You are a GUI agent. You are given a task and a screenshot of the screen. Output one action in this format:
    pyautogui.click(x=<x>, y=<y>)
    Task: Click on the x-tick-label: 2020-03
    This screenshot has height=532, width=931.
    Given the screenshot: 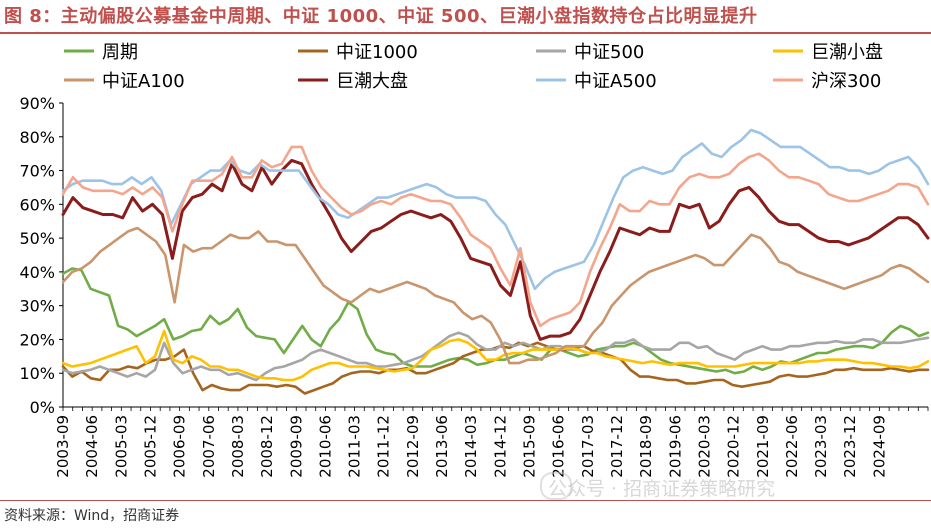 What is the action you would take?
    pyautogui.click(x=704, y=446)
    